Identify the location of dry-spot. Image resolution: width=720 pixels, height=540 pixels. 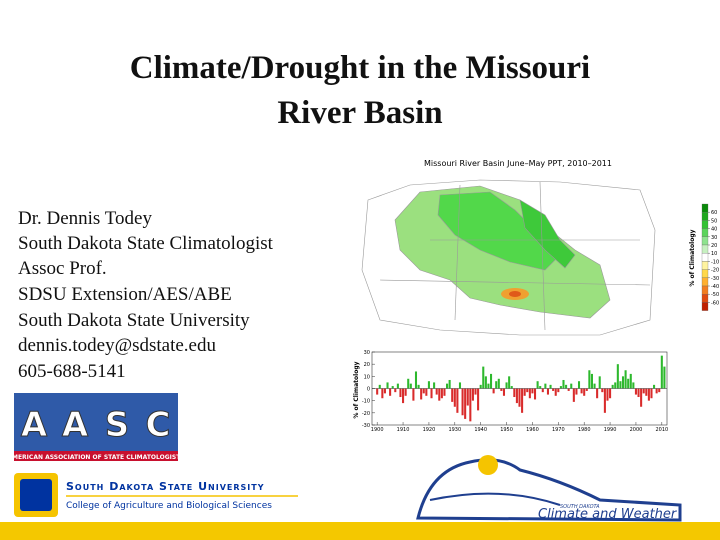
(515, 294).